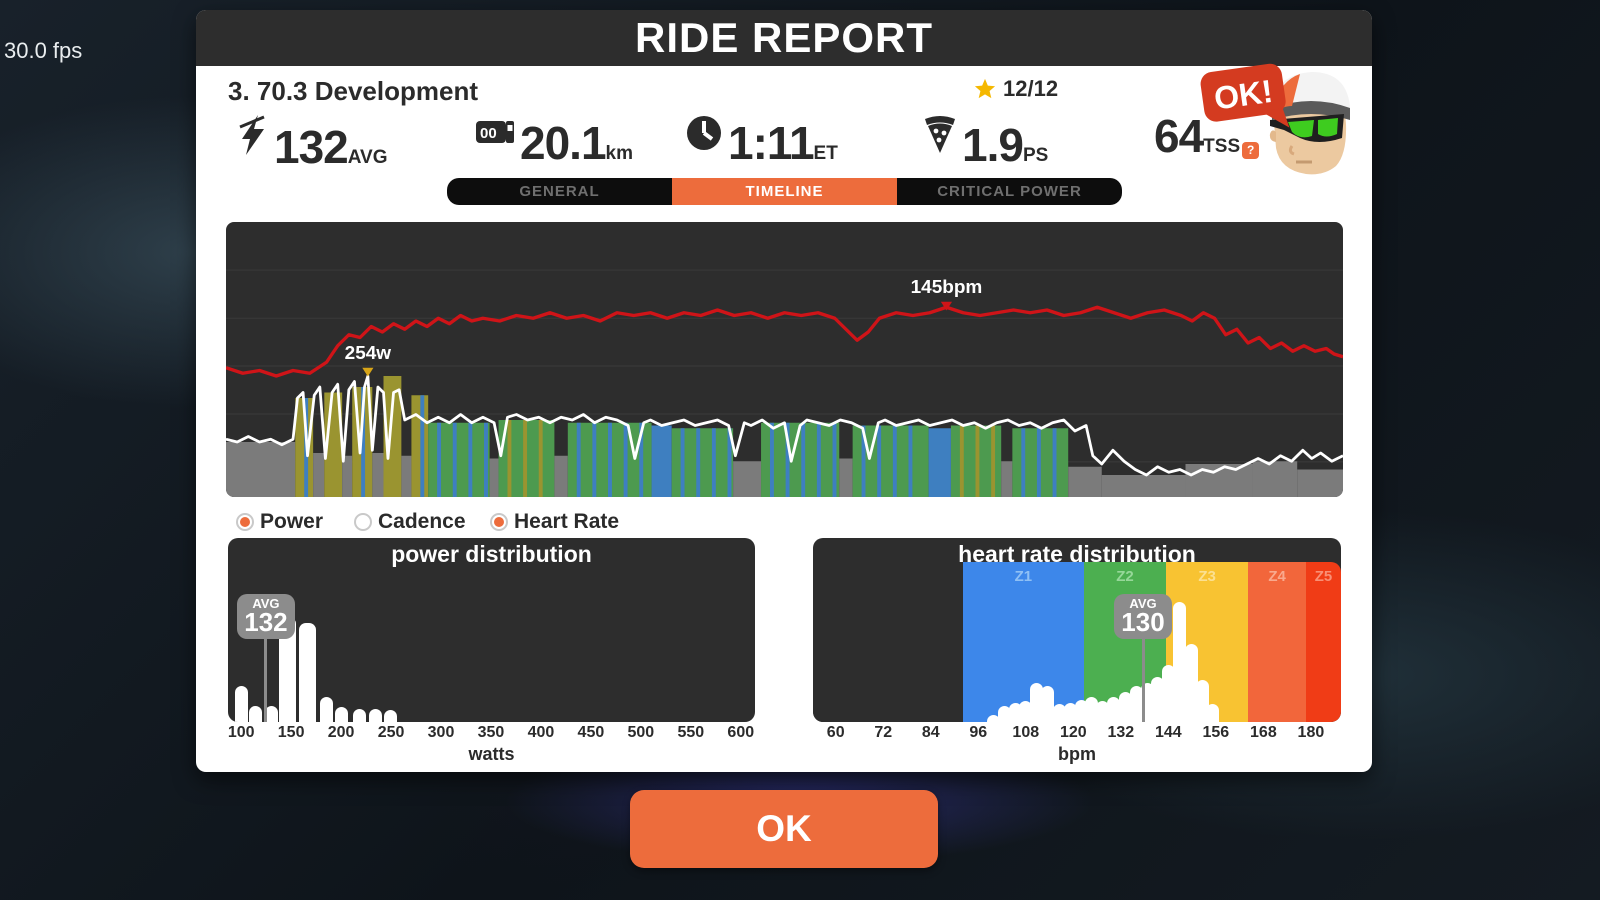 The height and width of the screenshot is (900, 1600). I want to click on axis-tick: 150, so click(291, 732).